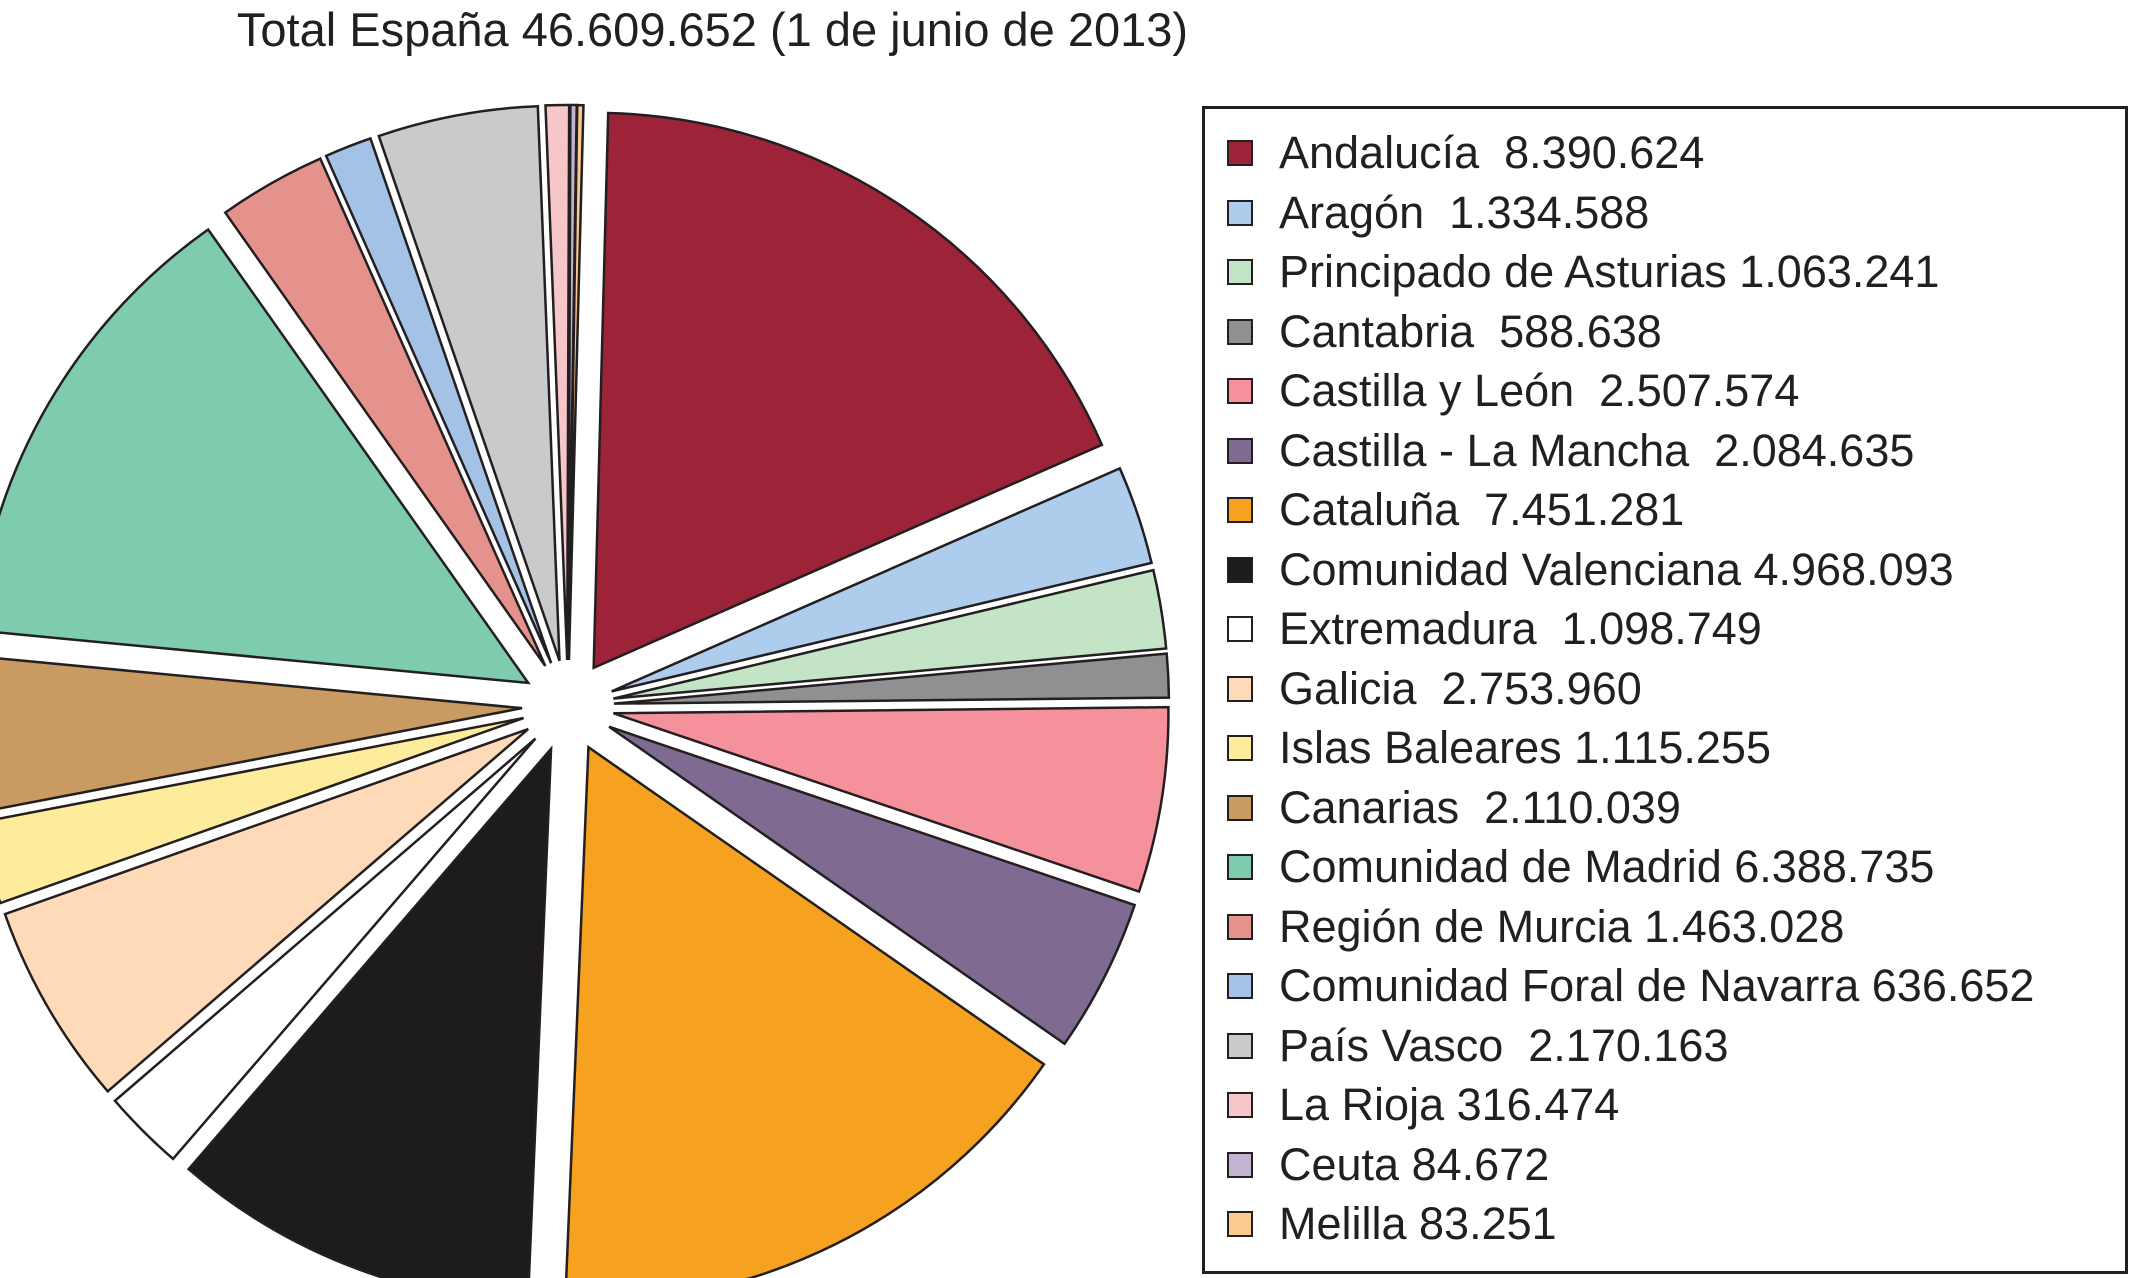  I want to click on pie-slice-islas-baleares, so click(262, 810).